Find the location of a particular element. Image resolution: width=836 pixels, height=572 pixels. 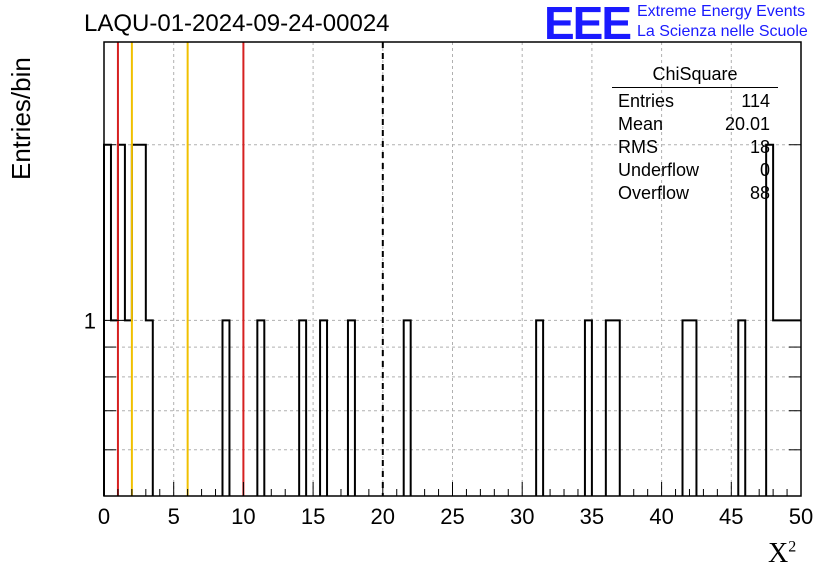

stats-label: Mean is located at coordinates (641, 124).